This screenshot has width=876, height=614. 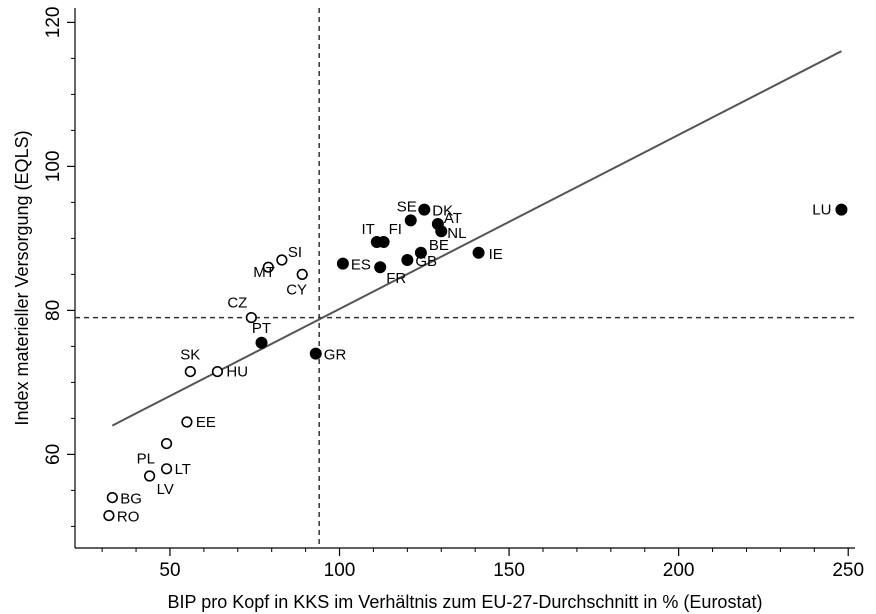 I want to click on point-label-pl: PL, so click(x=146, y=459).